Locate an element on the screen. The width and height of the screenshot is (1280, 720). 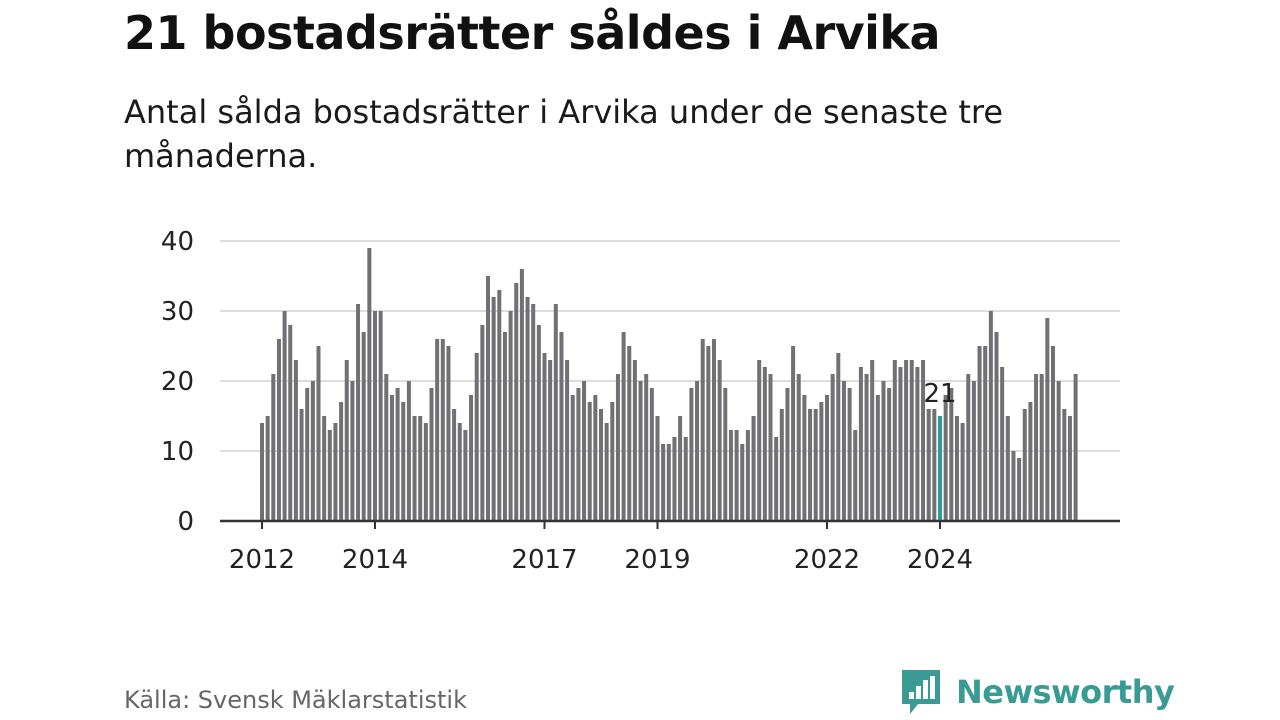
y-tick-label: 40 is located at coordinates (177, 242).